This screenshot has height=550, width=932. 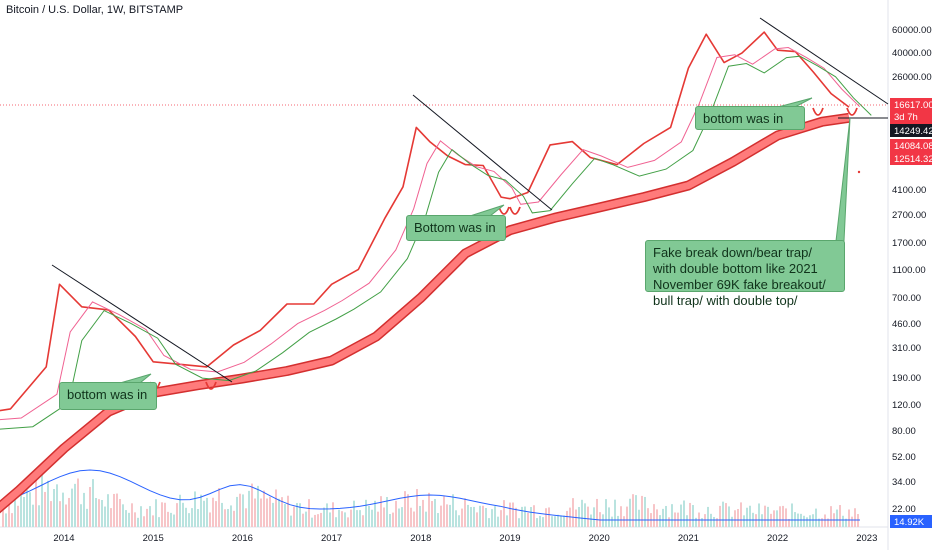 I want to click on x-tick-label: 2016, so click(x=242, y=538).